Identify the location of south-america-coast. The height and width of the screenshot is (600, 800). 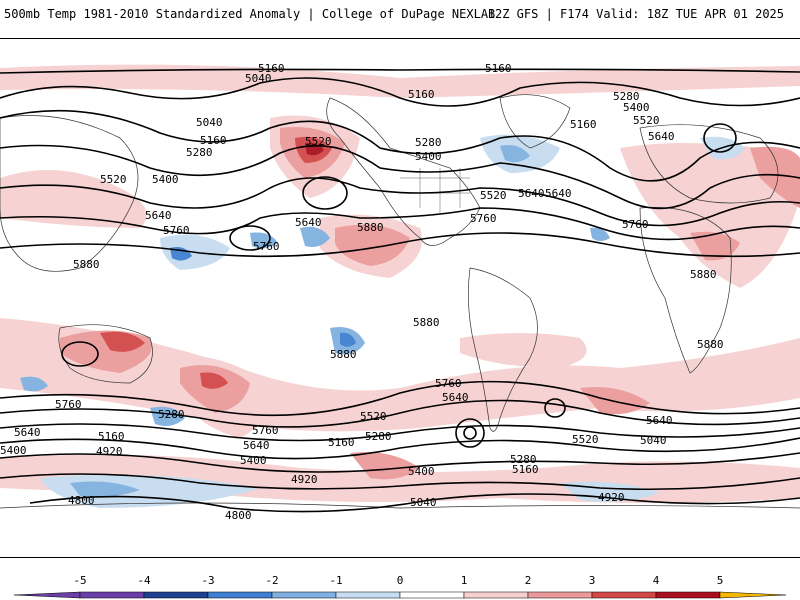
(503, 349).